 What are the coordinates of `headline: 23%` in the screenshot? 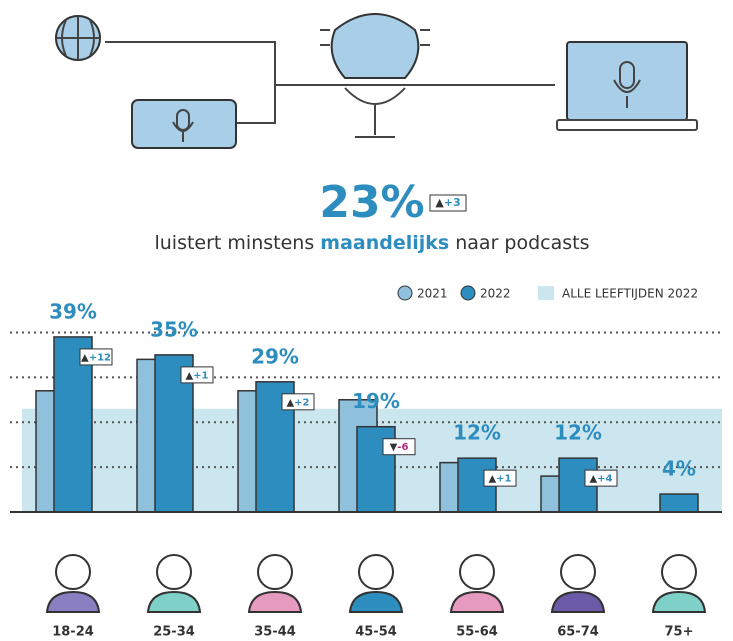 It's located at (371, 202).